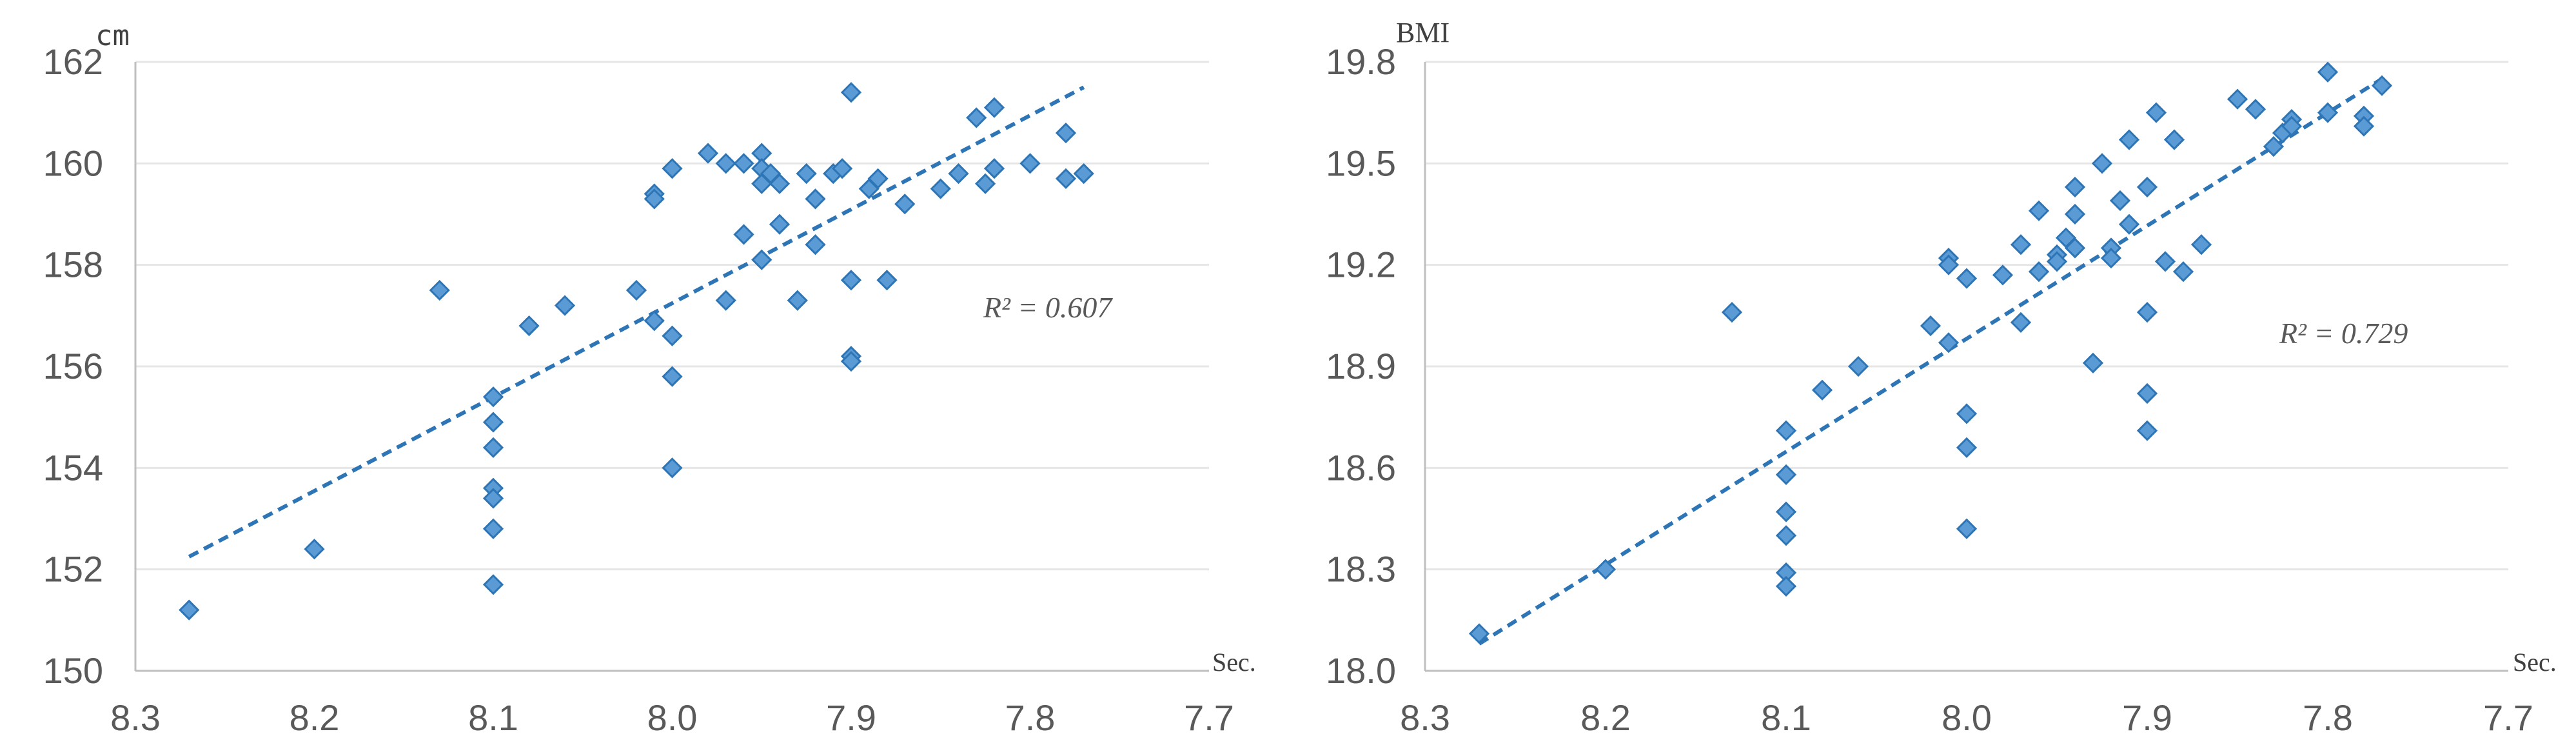 This screenshot has height=756, width=2576. Describe the element at coordinates (73, 264) in the screenshot. I see `y-tick-label: 158` at that location.